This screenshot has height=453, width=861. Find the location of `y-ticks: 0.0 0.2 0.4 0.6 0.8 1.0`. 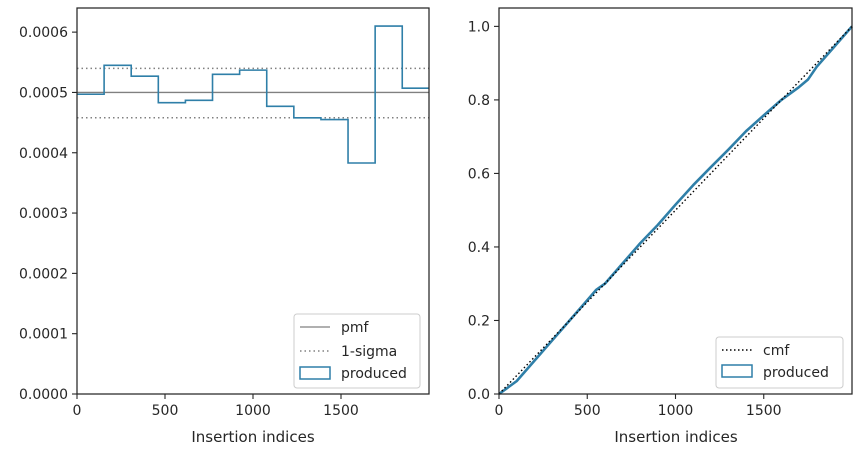

y-ticks: 0.0 0.2 0.4 0.6 0.8 1.0 is located at coordinates (483, 211).